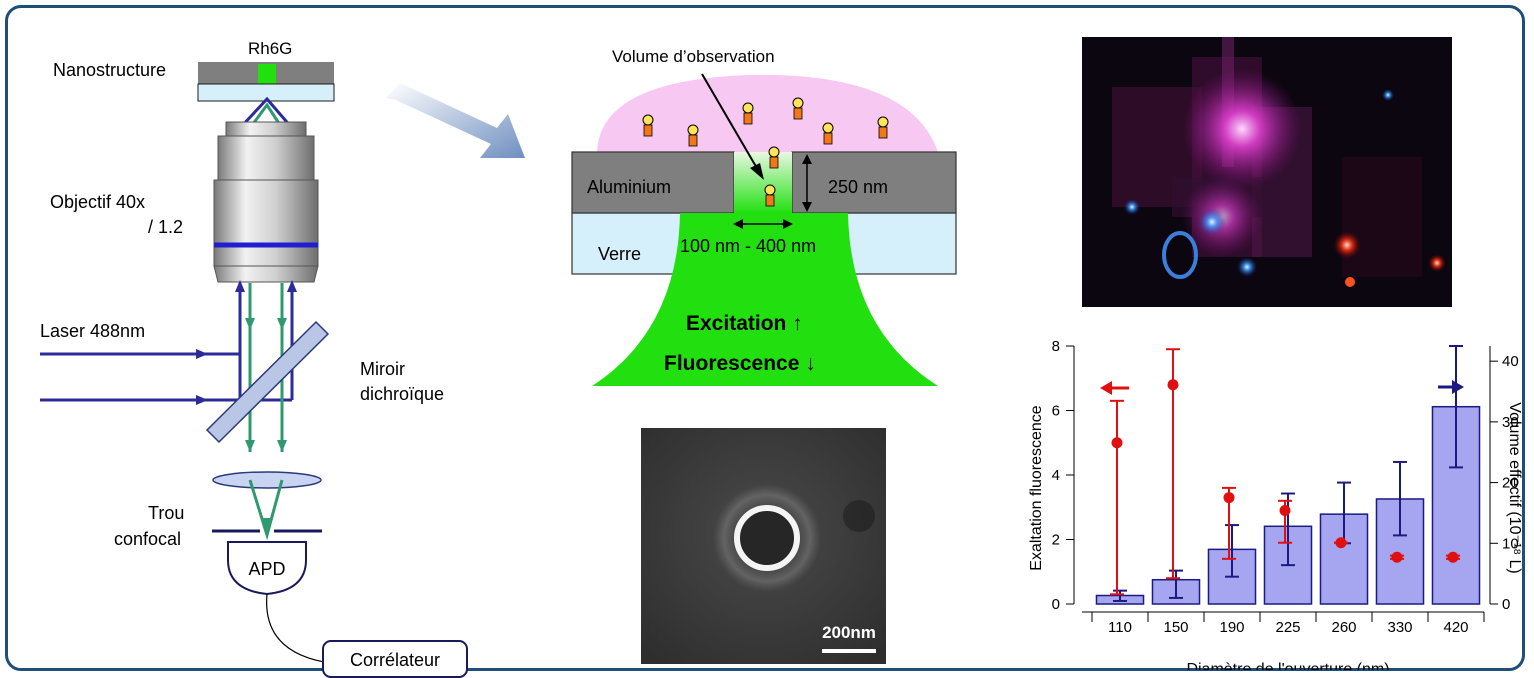 Image resolution: width=1534 pixels, height=678 pixels. Describe the element at coordinates (1510, 422) in the screenshot. I see `right-tick-label-30: 30` at that location.